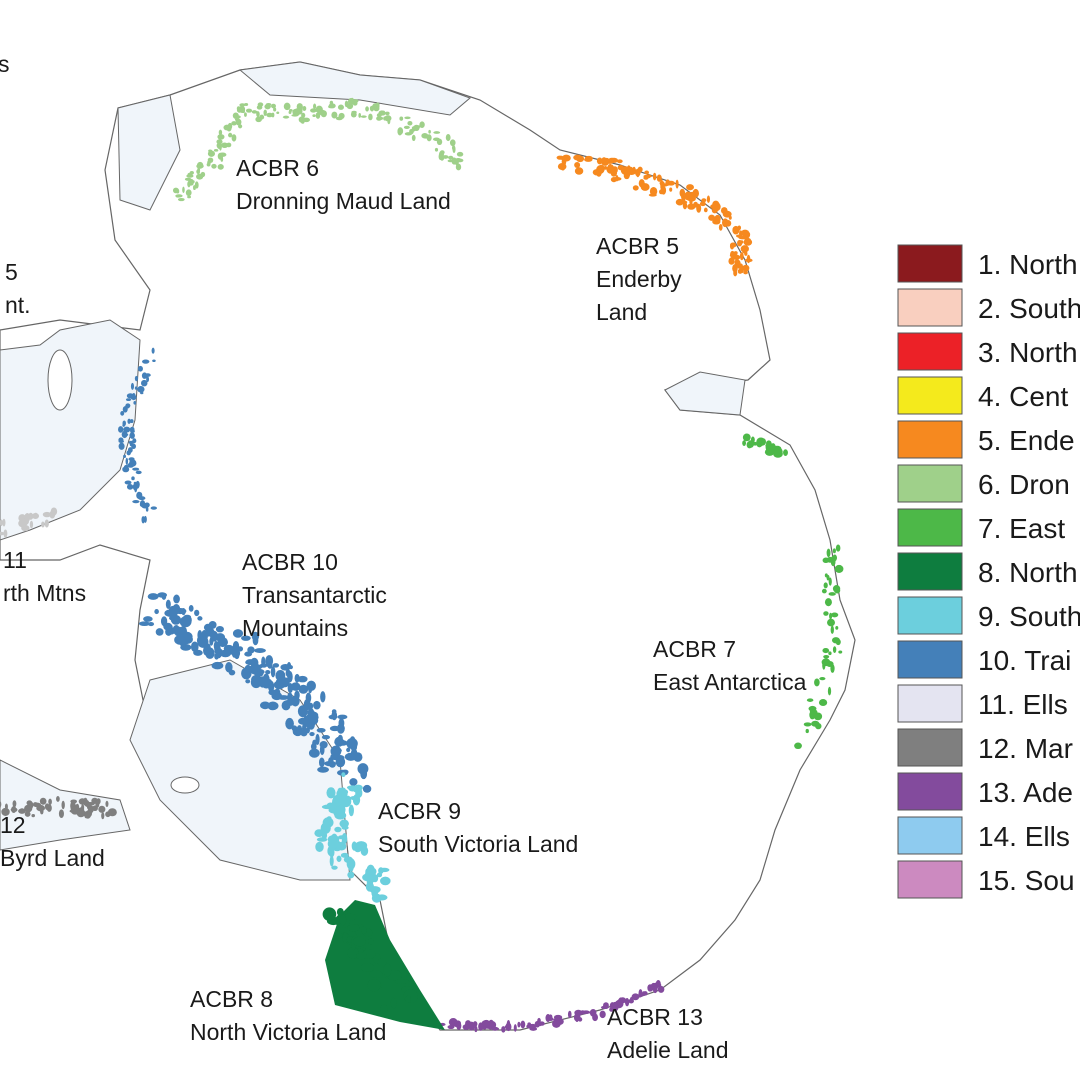 The image size is (1080, 1080). Describe the element at coordinates (730, 682) in the screenshot. I see `region-label: East Antarctica` at that location.